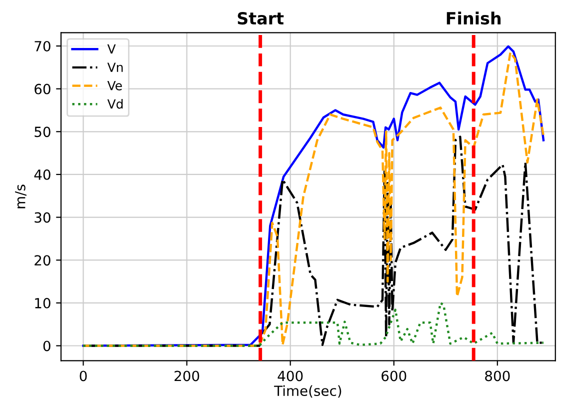  I want to click on y-tick-label: 50, so click(42, 132).